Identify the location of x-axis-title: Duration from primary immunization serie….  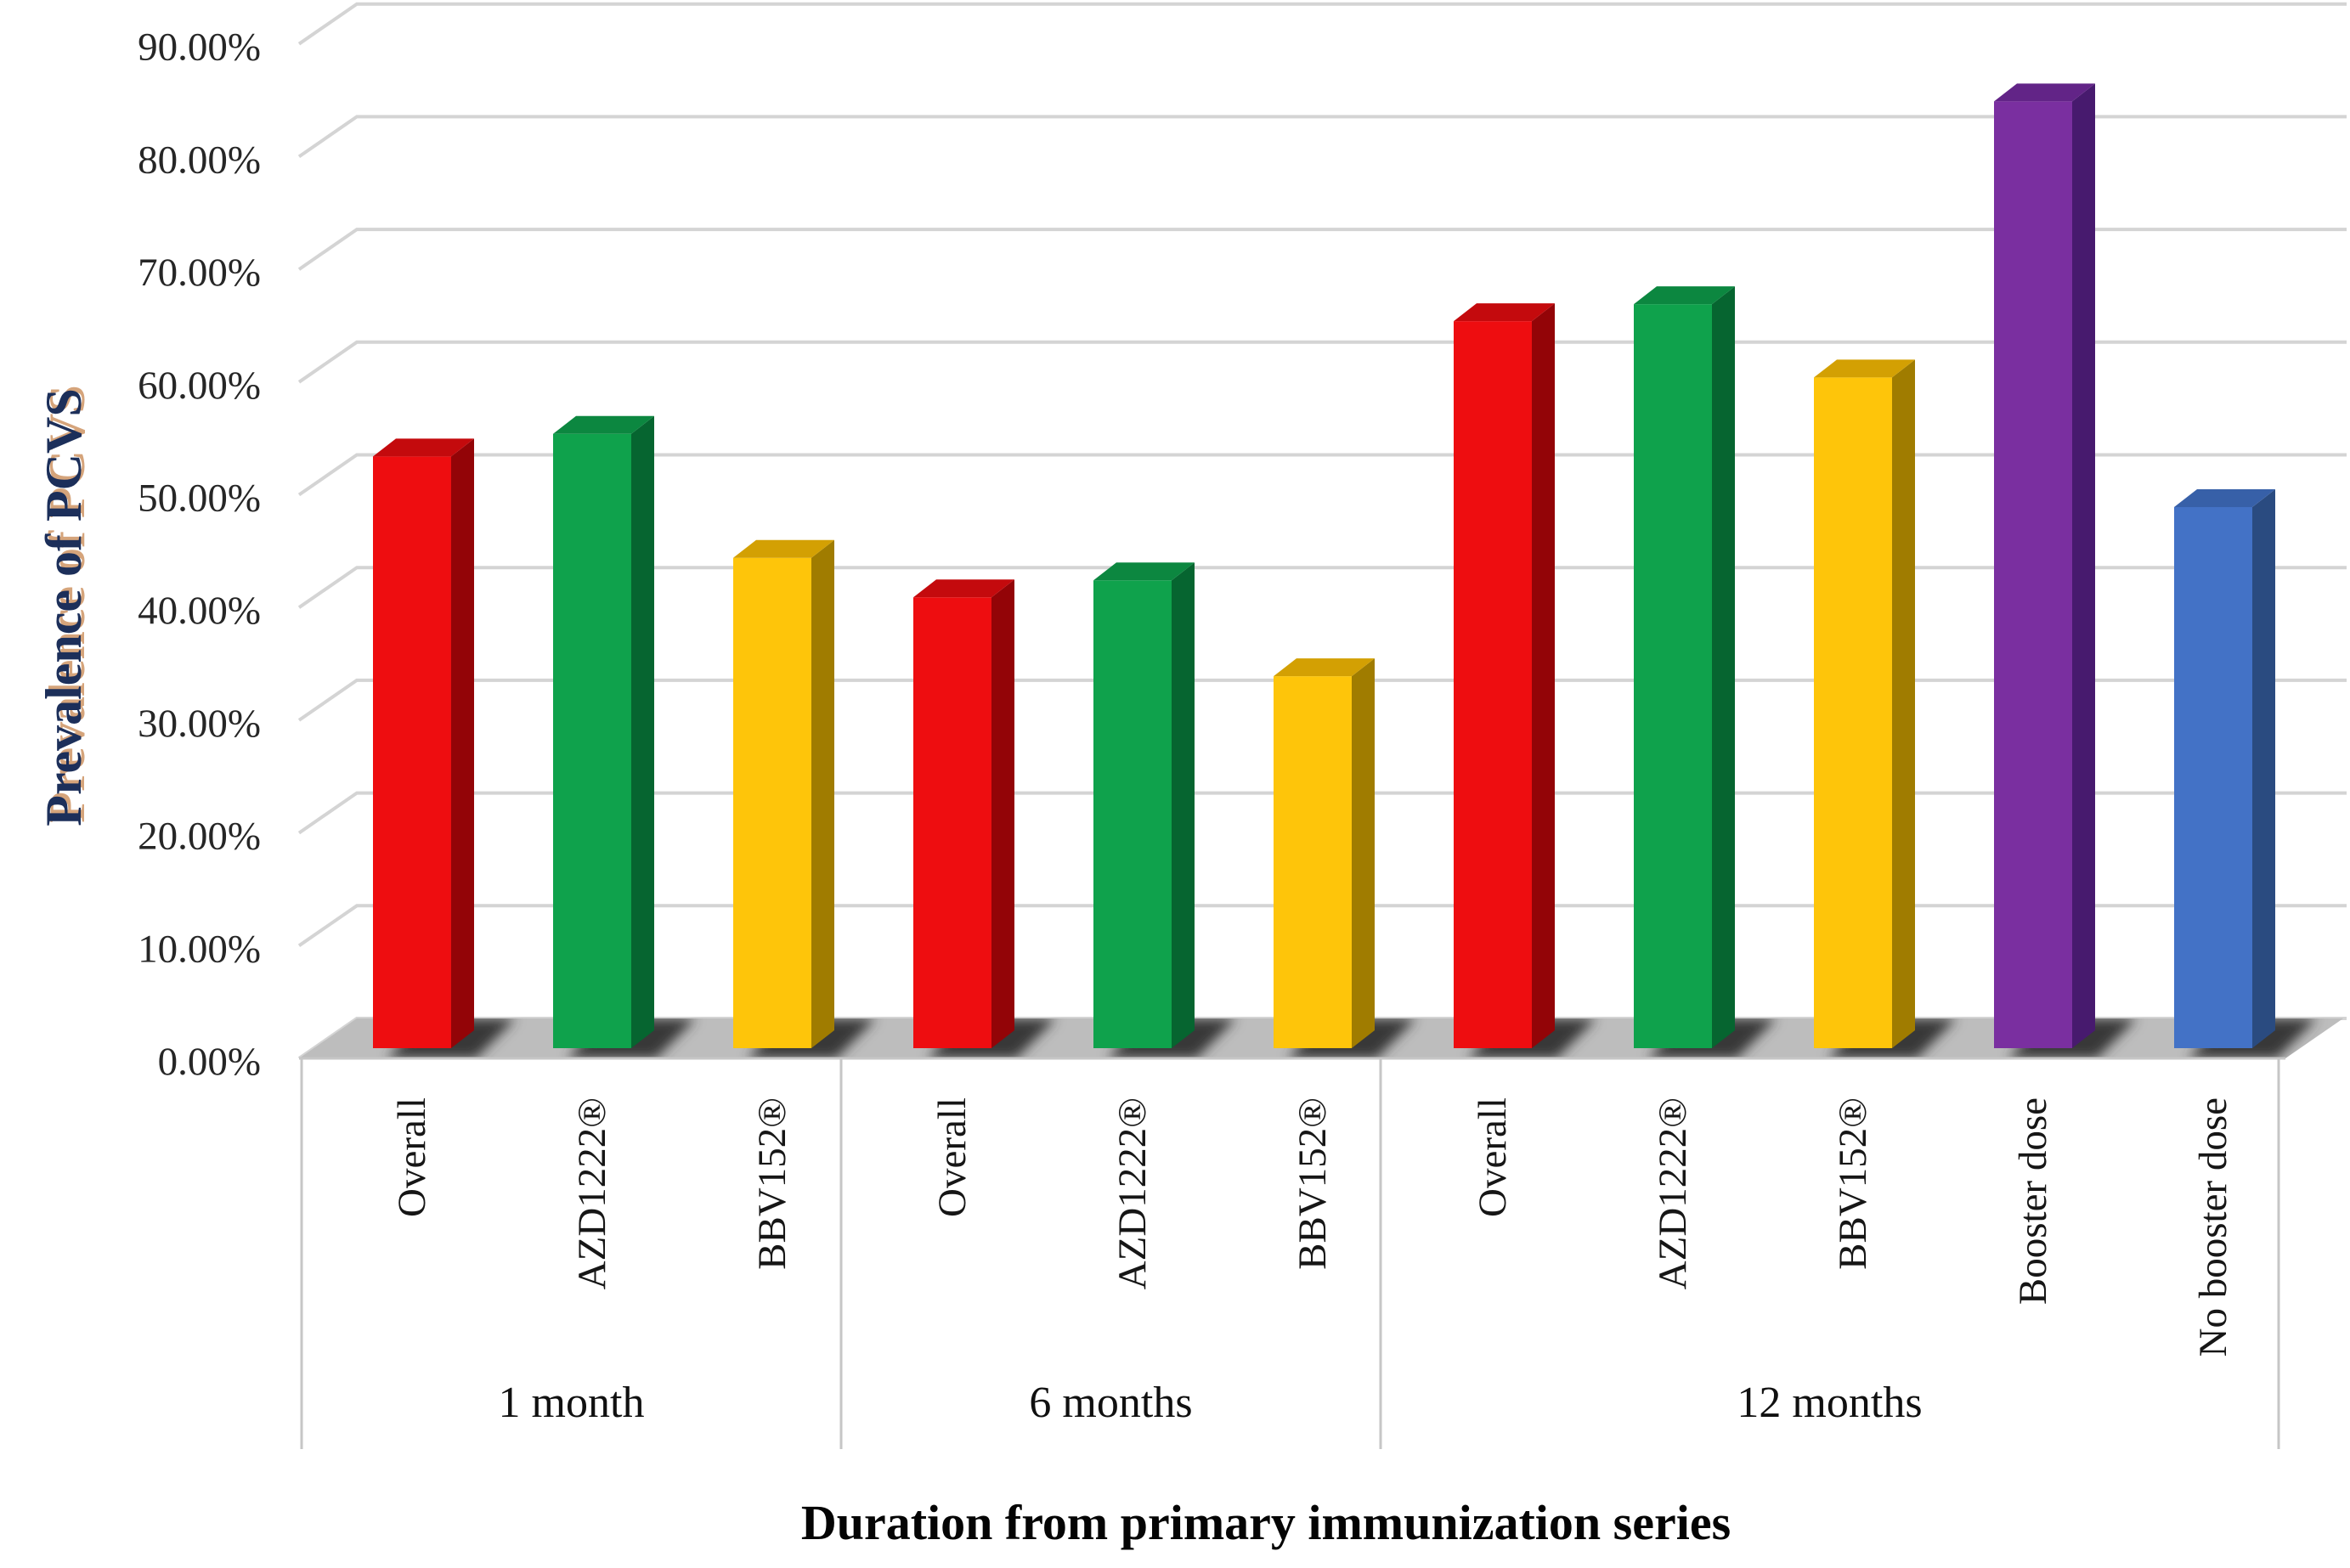
(1266, 1522).